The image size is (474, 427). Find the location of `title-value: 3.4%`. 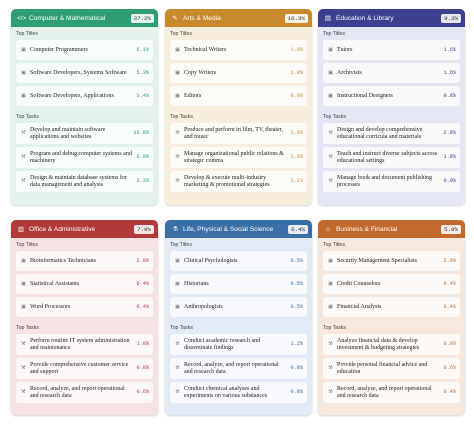

title-value: 3.4% is located at coordinates (142, 95).